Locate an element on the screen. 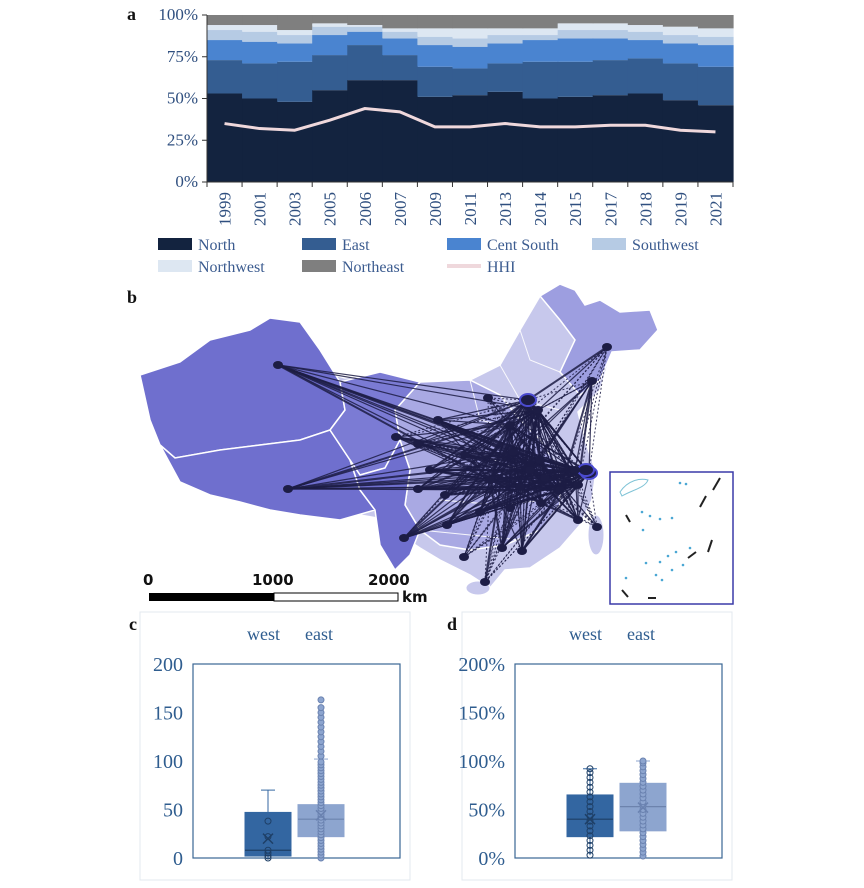 The width and height of the screenshot is (864, 888). y-tick-label: 50% is located at coordinates (486, 811).